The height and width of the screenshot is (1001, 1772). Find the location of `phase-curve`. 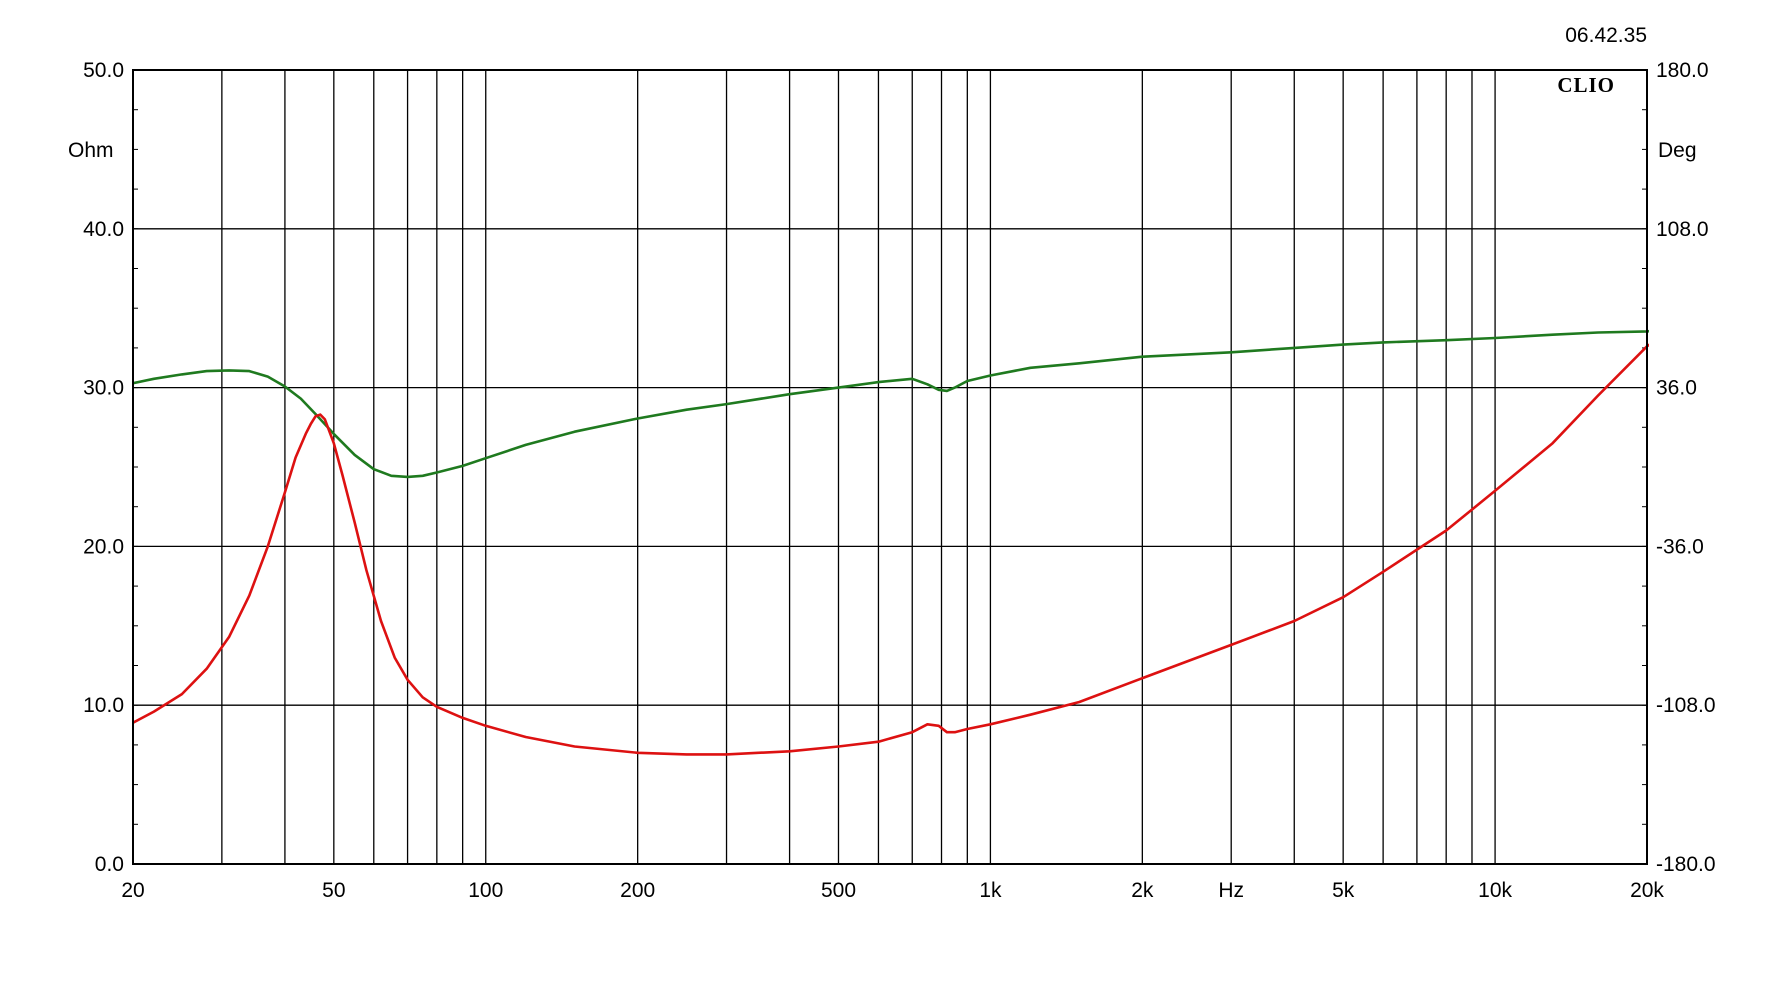

phase-curve is located at coordinates (891, 404).